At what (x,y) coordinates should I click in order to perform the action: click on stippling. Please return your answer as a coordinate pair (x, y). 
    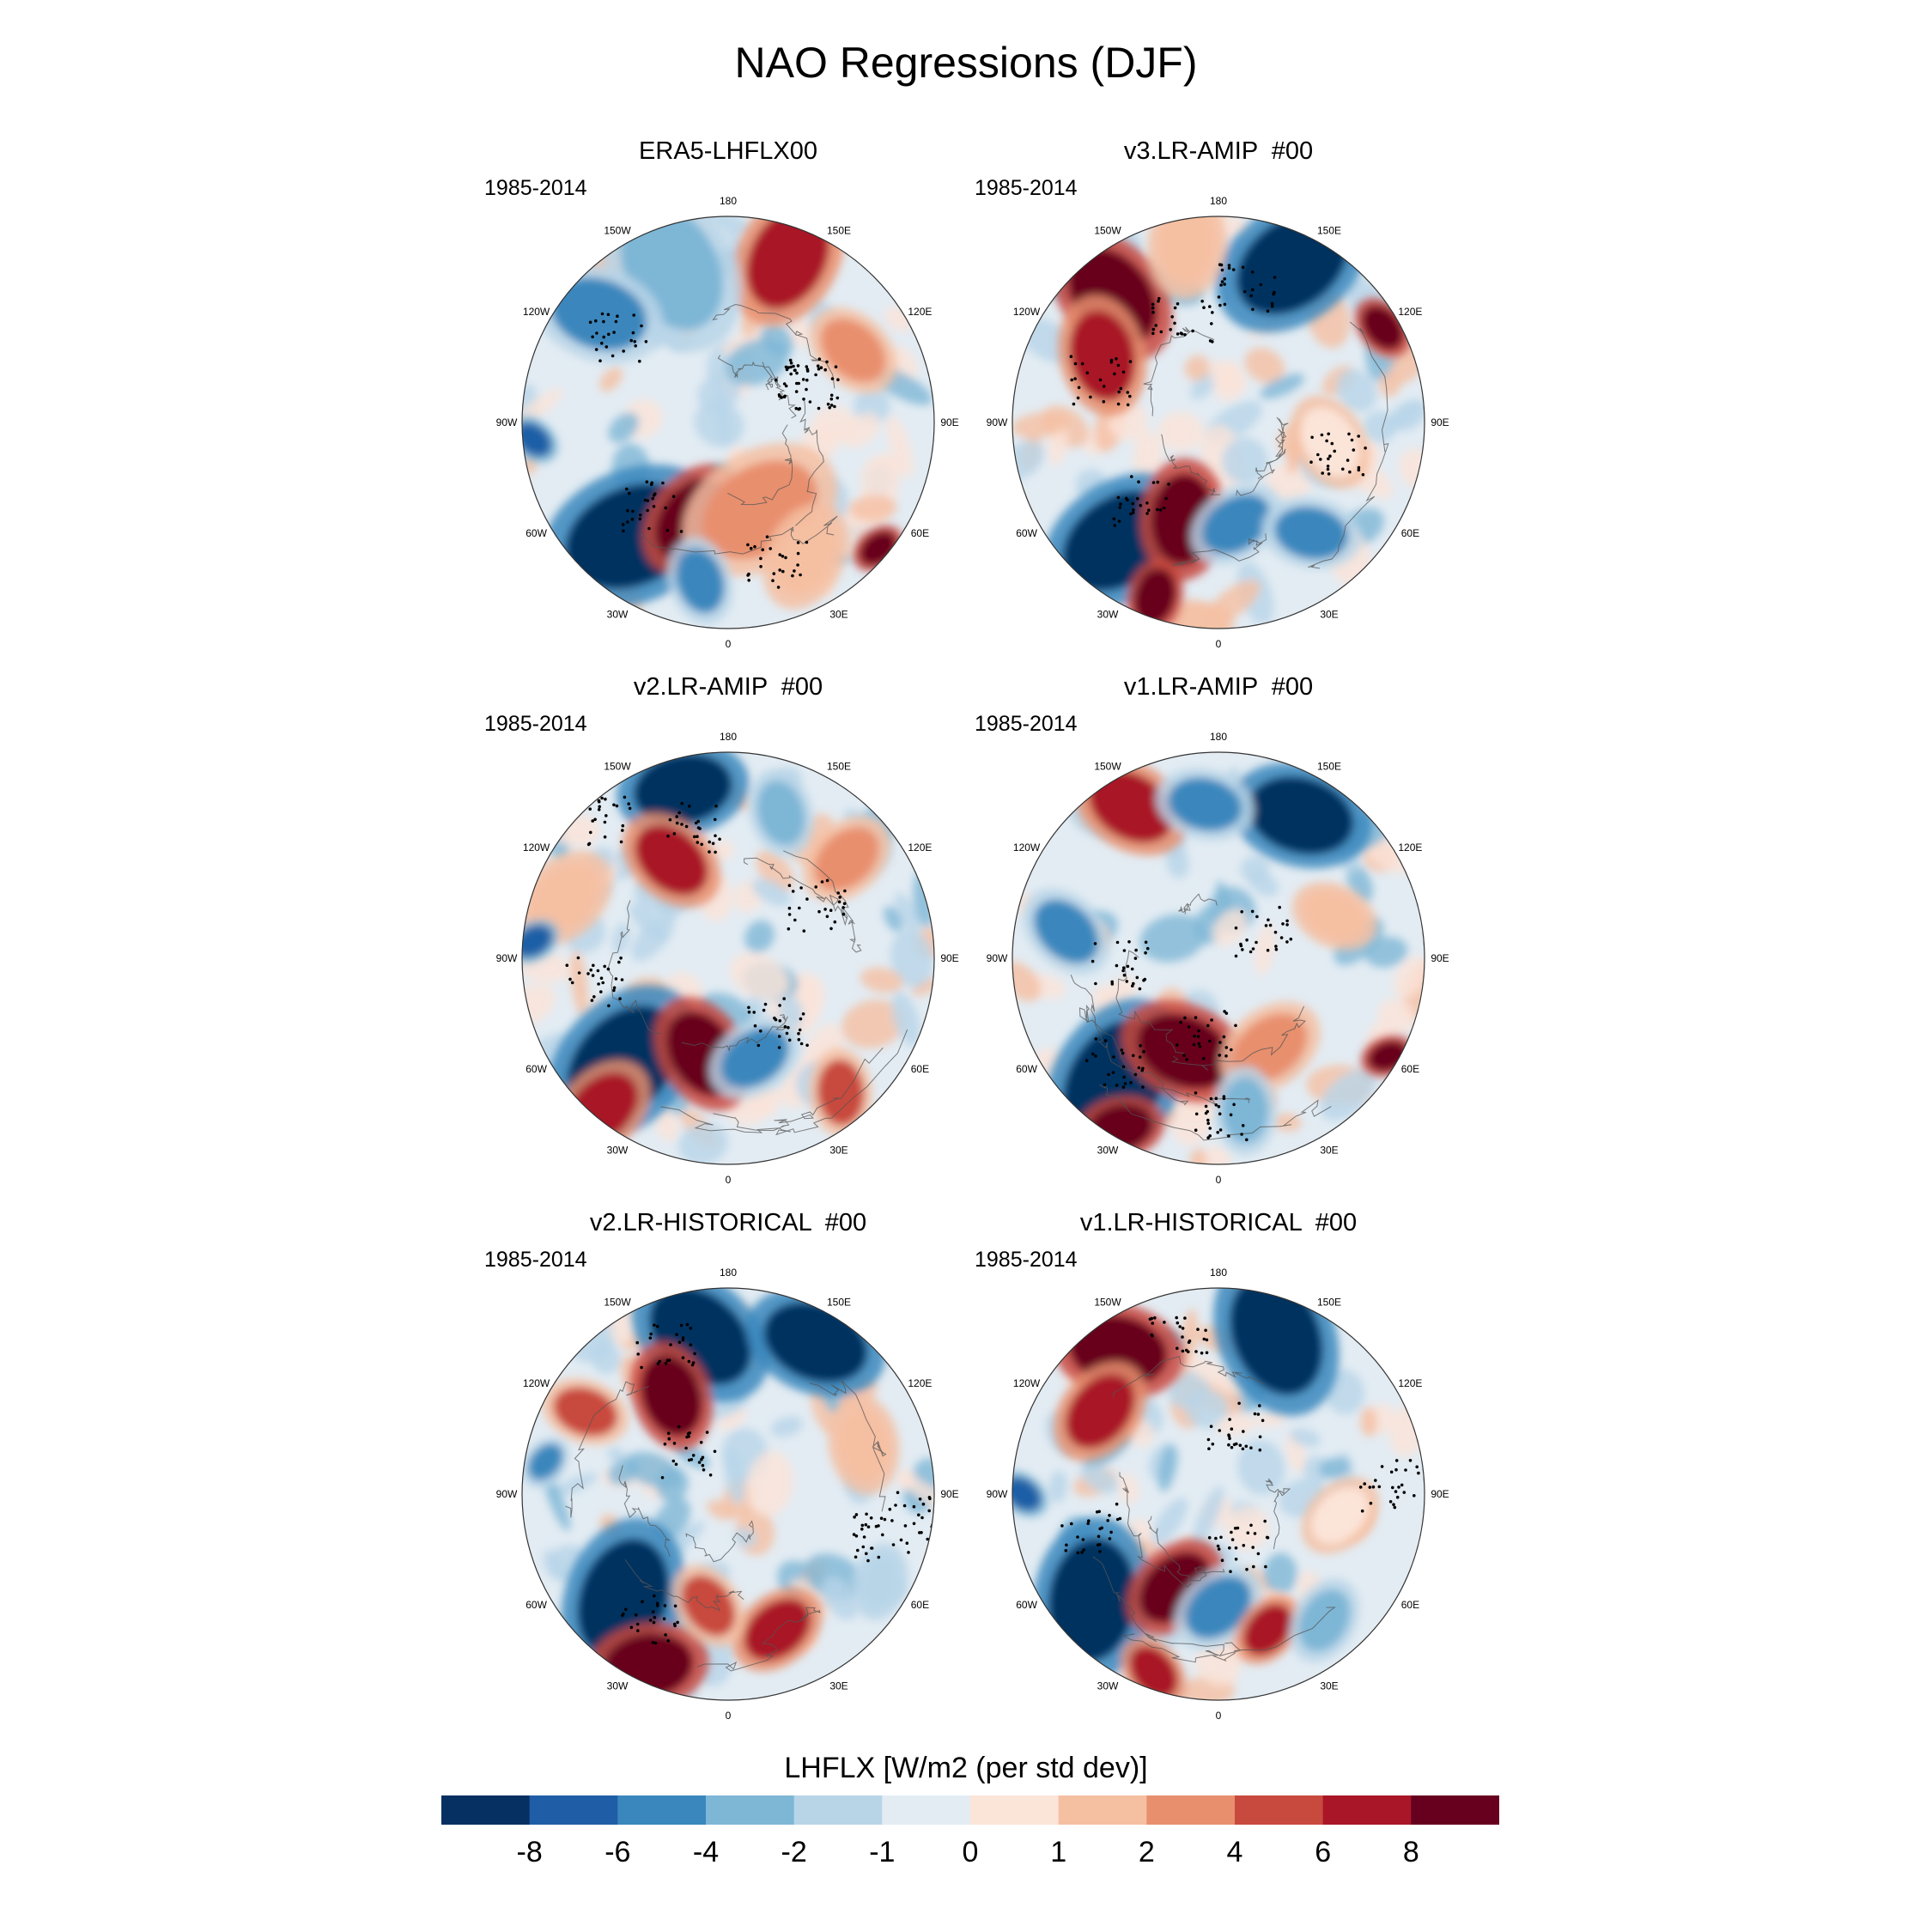
    Looking at the image, I should click on (714, 450).